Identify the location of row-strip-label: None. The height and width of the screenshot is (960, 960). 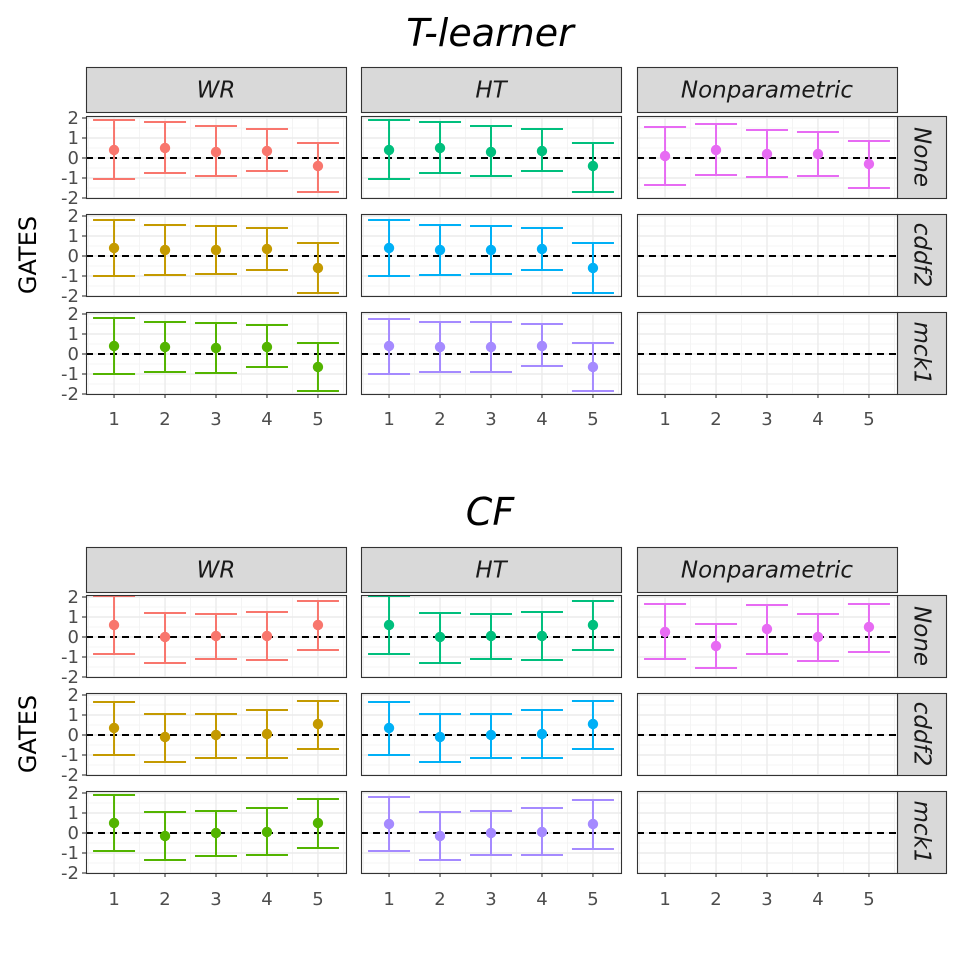
(922, 636).